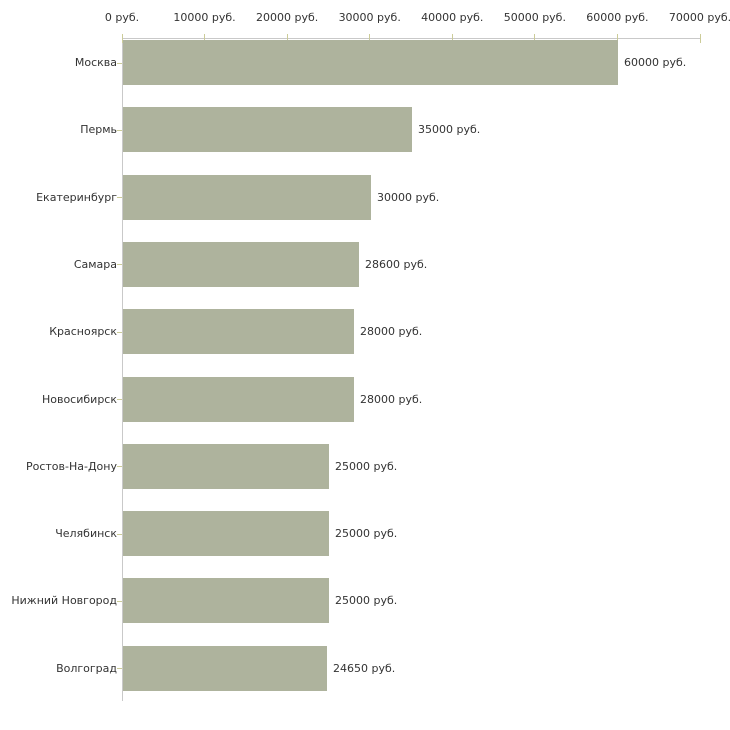 The image size is (730, 730). What do you see at coordinates (411, 38) in the screenshot?
I see `x-axis-line` at bounding box center [411, 38].